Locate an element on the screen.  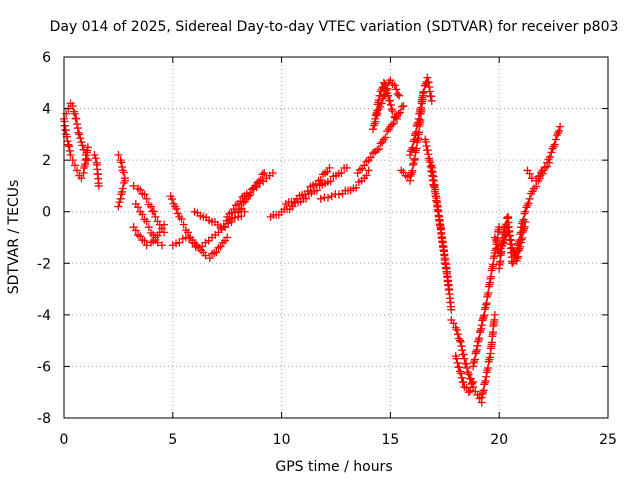
y-tick-label: 0 is located at coordinates (46, 213).